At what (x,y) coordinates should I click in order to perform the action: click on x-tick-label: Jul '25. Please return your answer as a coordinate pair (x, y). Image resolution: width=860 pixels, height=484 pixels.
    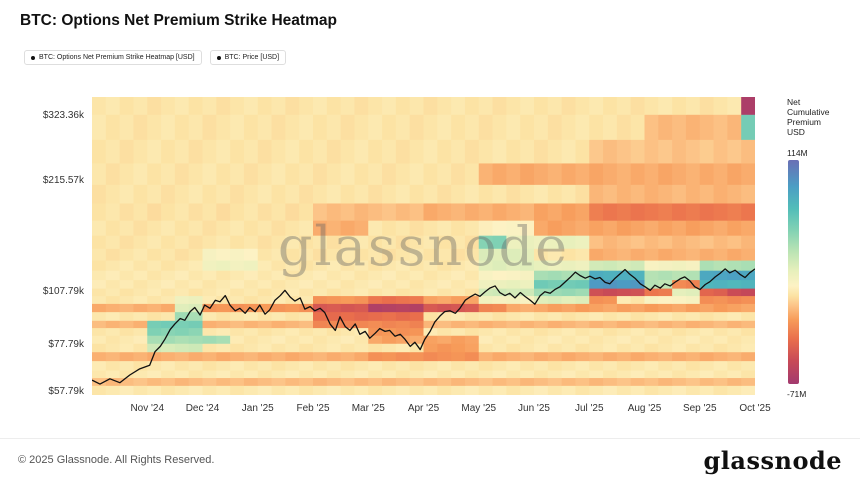
    Looking at the image, I should click on (589, 408).